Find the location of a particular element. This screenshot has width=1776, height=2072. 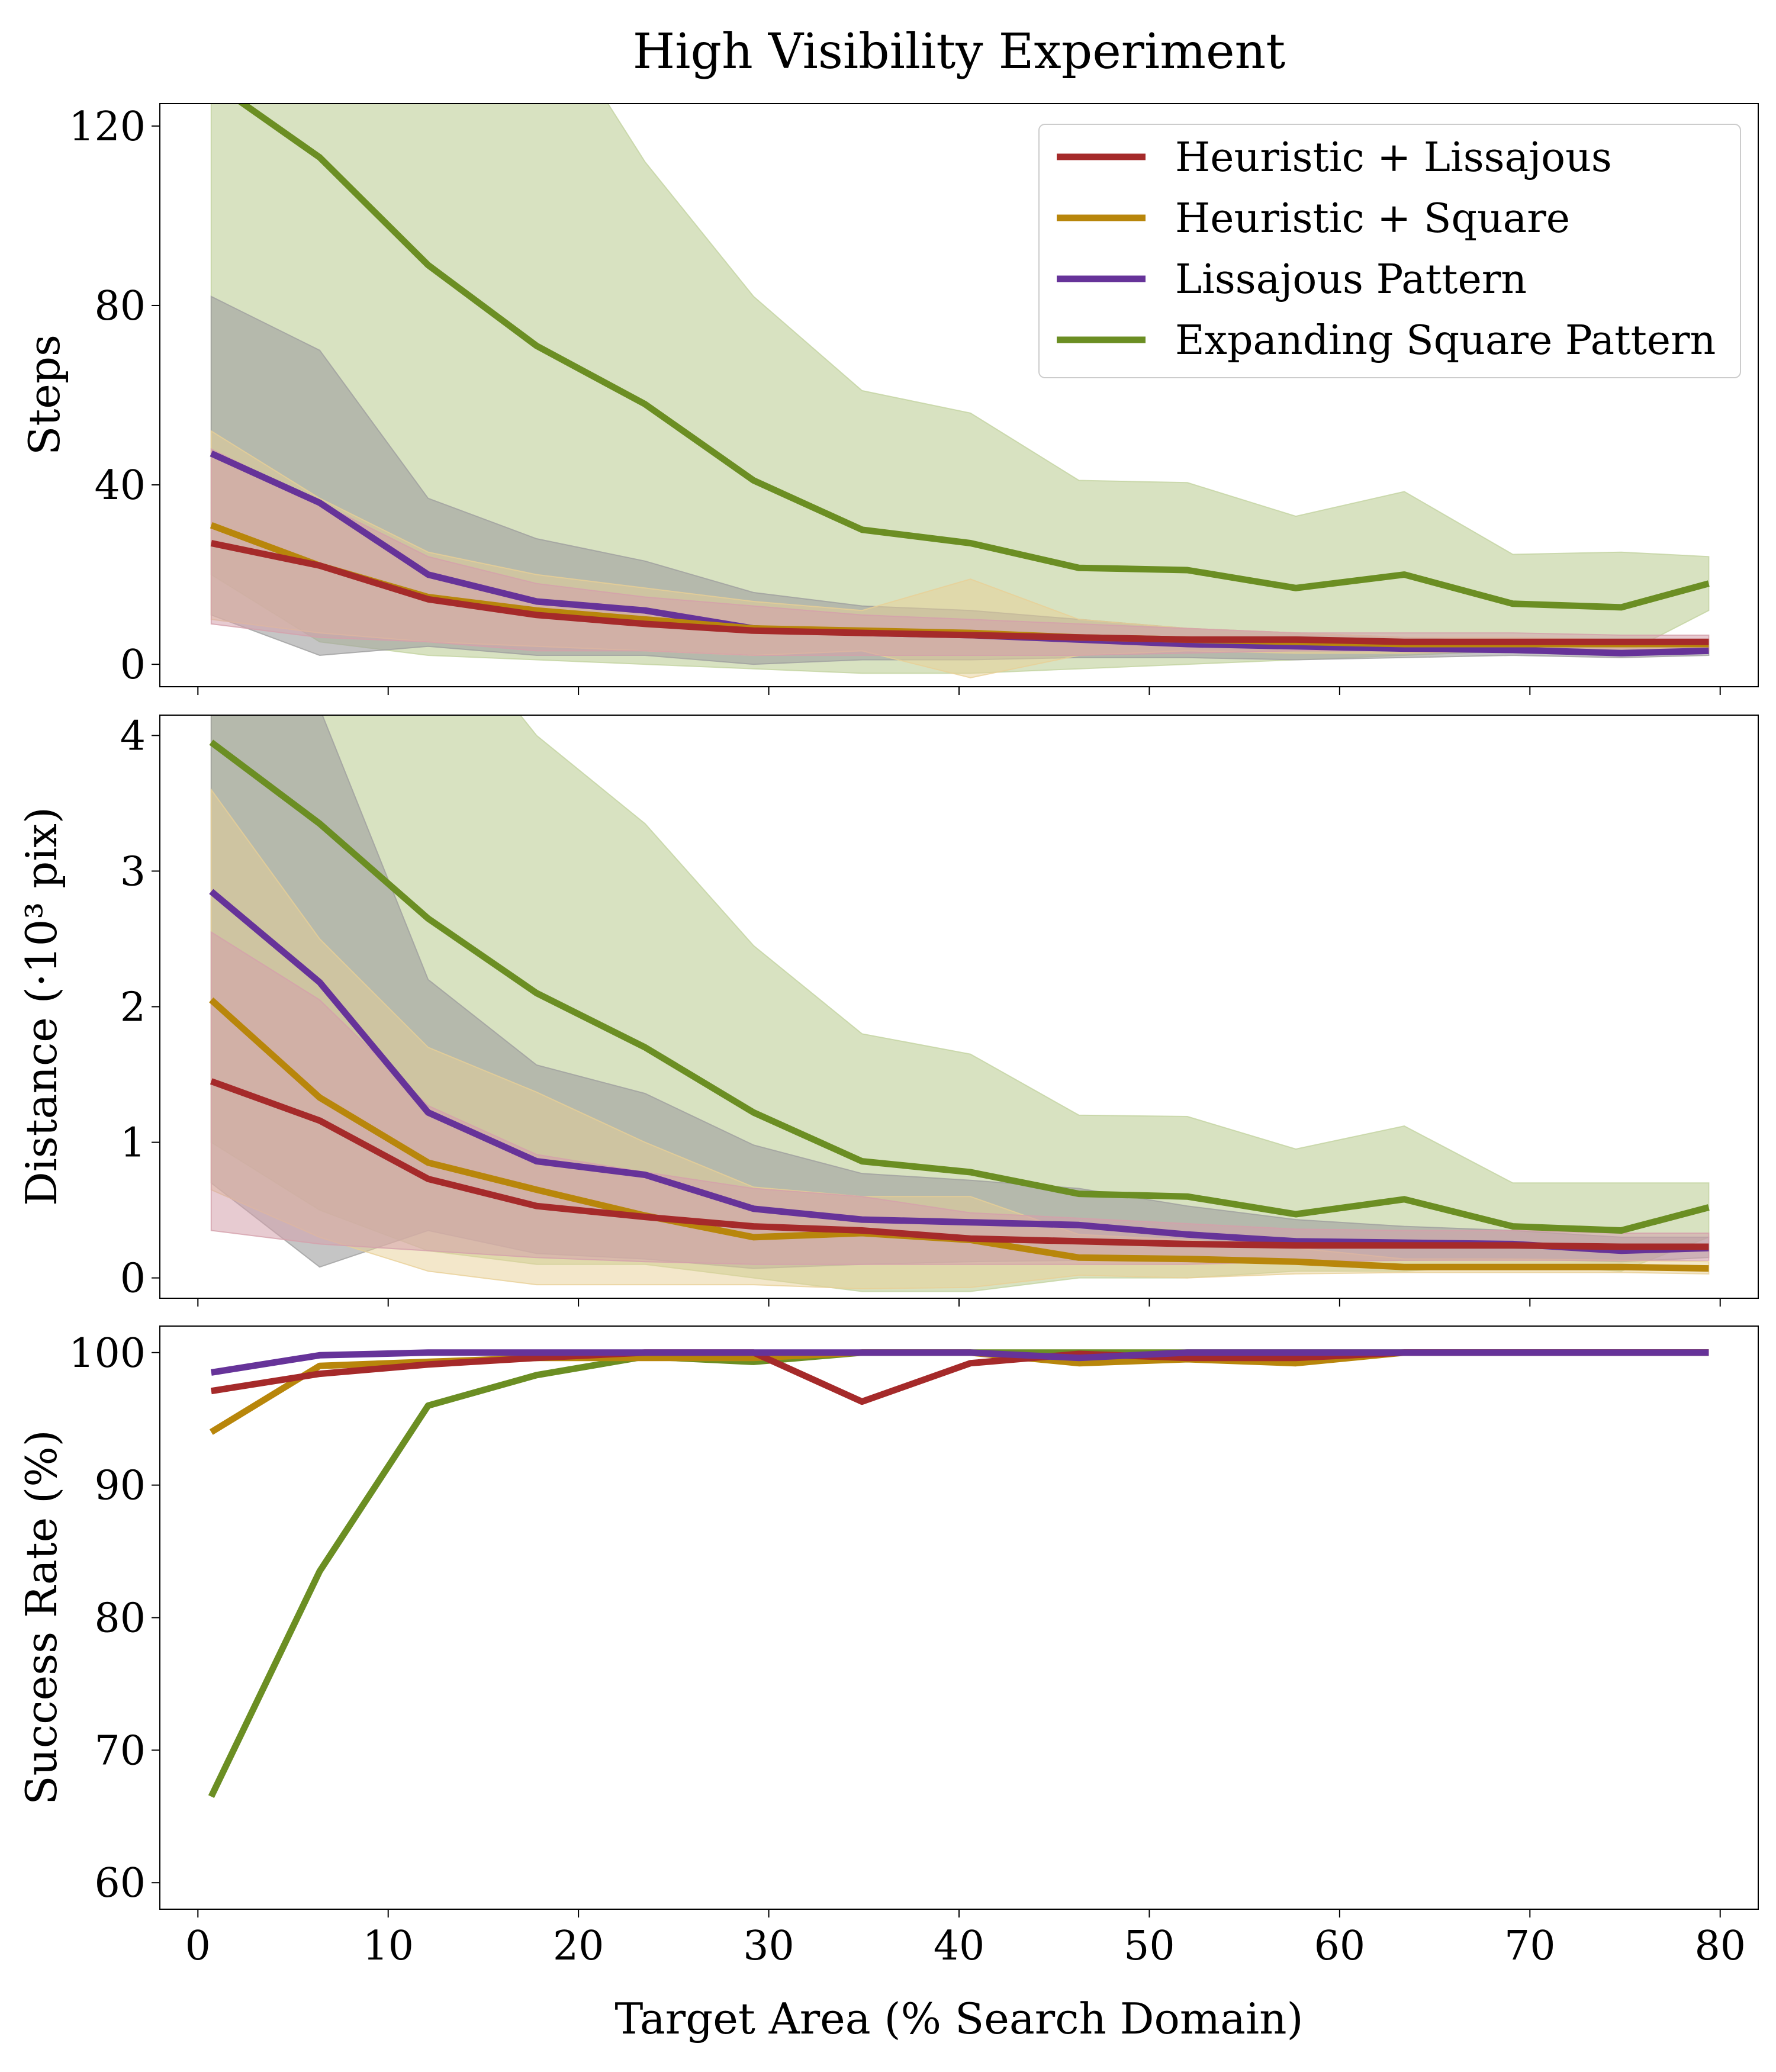

success-y-tick-label: 60 is located at coordinates (120, 1883).